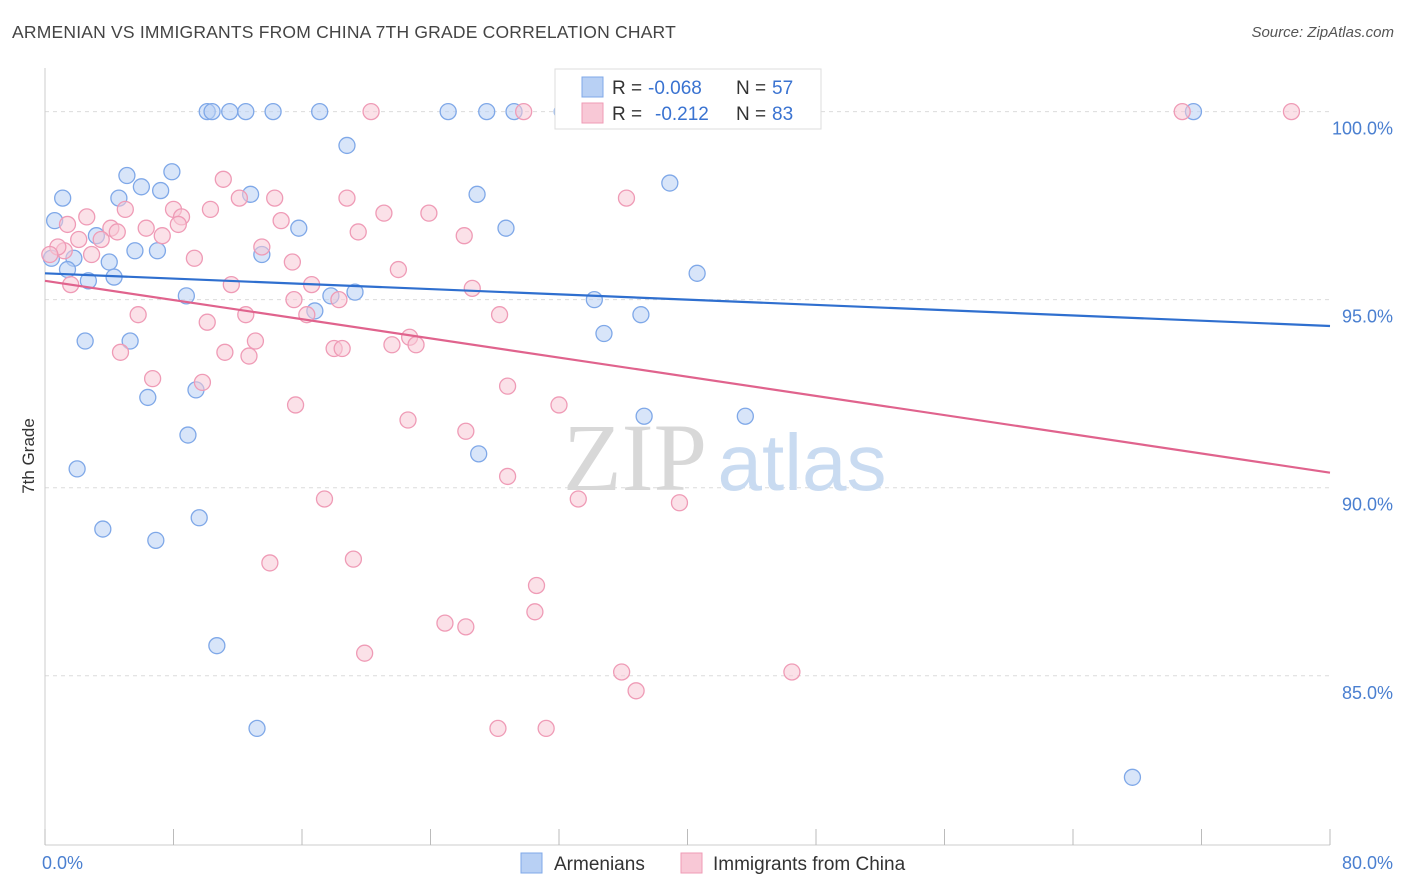 The height and width of the screenshot is (892, 1406). I want to click on legend-n-value-china: 83, so click(782, 114).